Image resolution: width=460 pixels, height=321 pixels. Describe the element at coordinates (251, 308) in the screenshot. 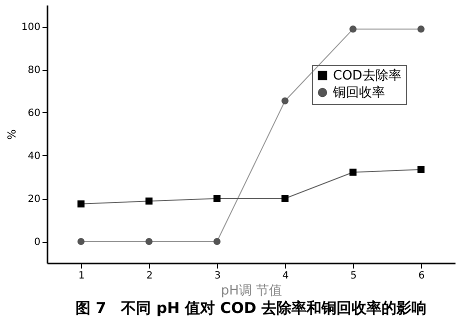

I see `text: 图 7 不同 pH 值对 COD 去除率和铜回收率的影响` at that location.